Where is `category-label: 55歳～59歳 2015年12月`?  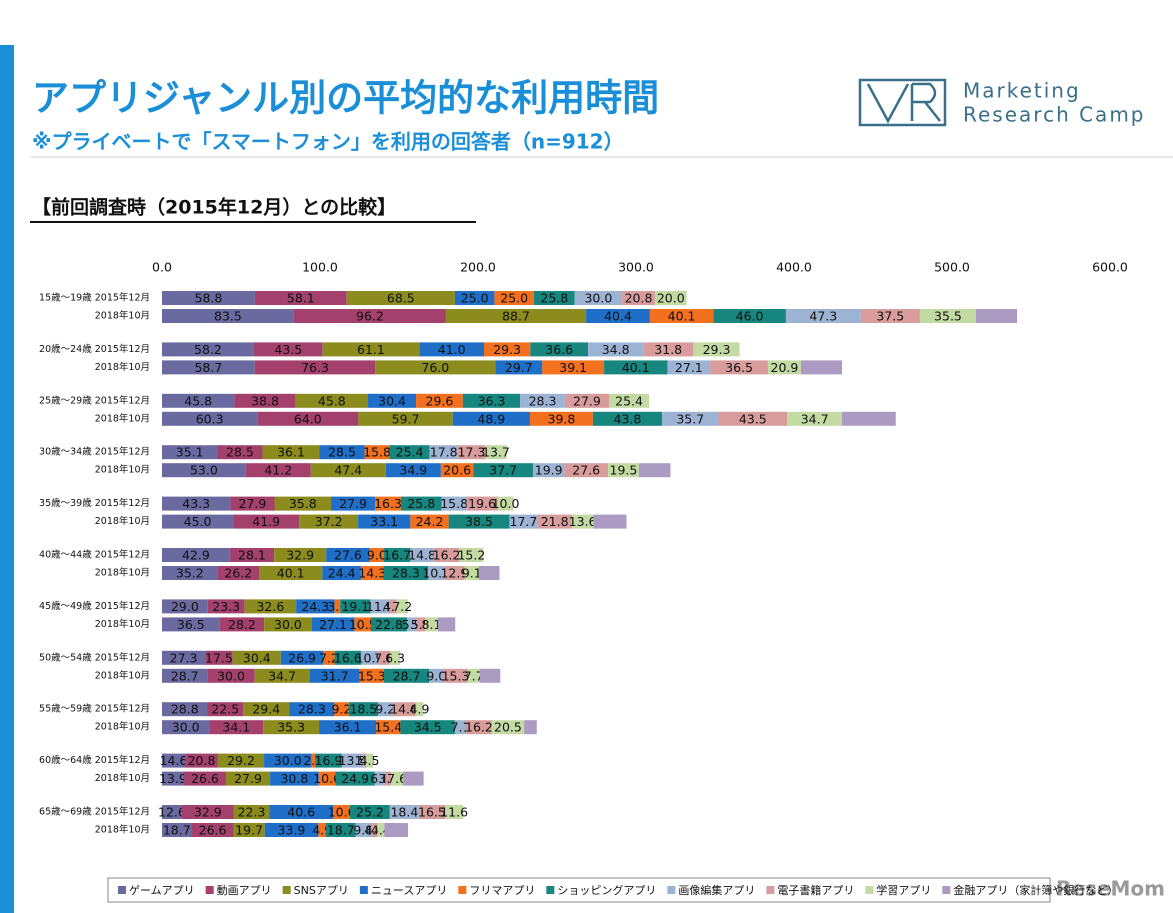
category-label: 55歳～59歳 2015年12月 is located at coordinates (94, 709).